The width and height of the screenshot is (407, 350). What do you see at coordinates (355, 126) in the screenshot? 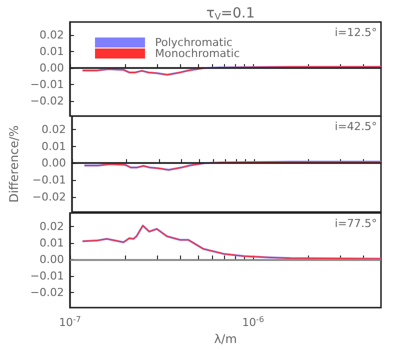
I see `annotation: i=42.5°` at bounding box center [355, 126].